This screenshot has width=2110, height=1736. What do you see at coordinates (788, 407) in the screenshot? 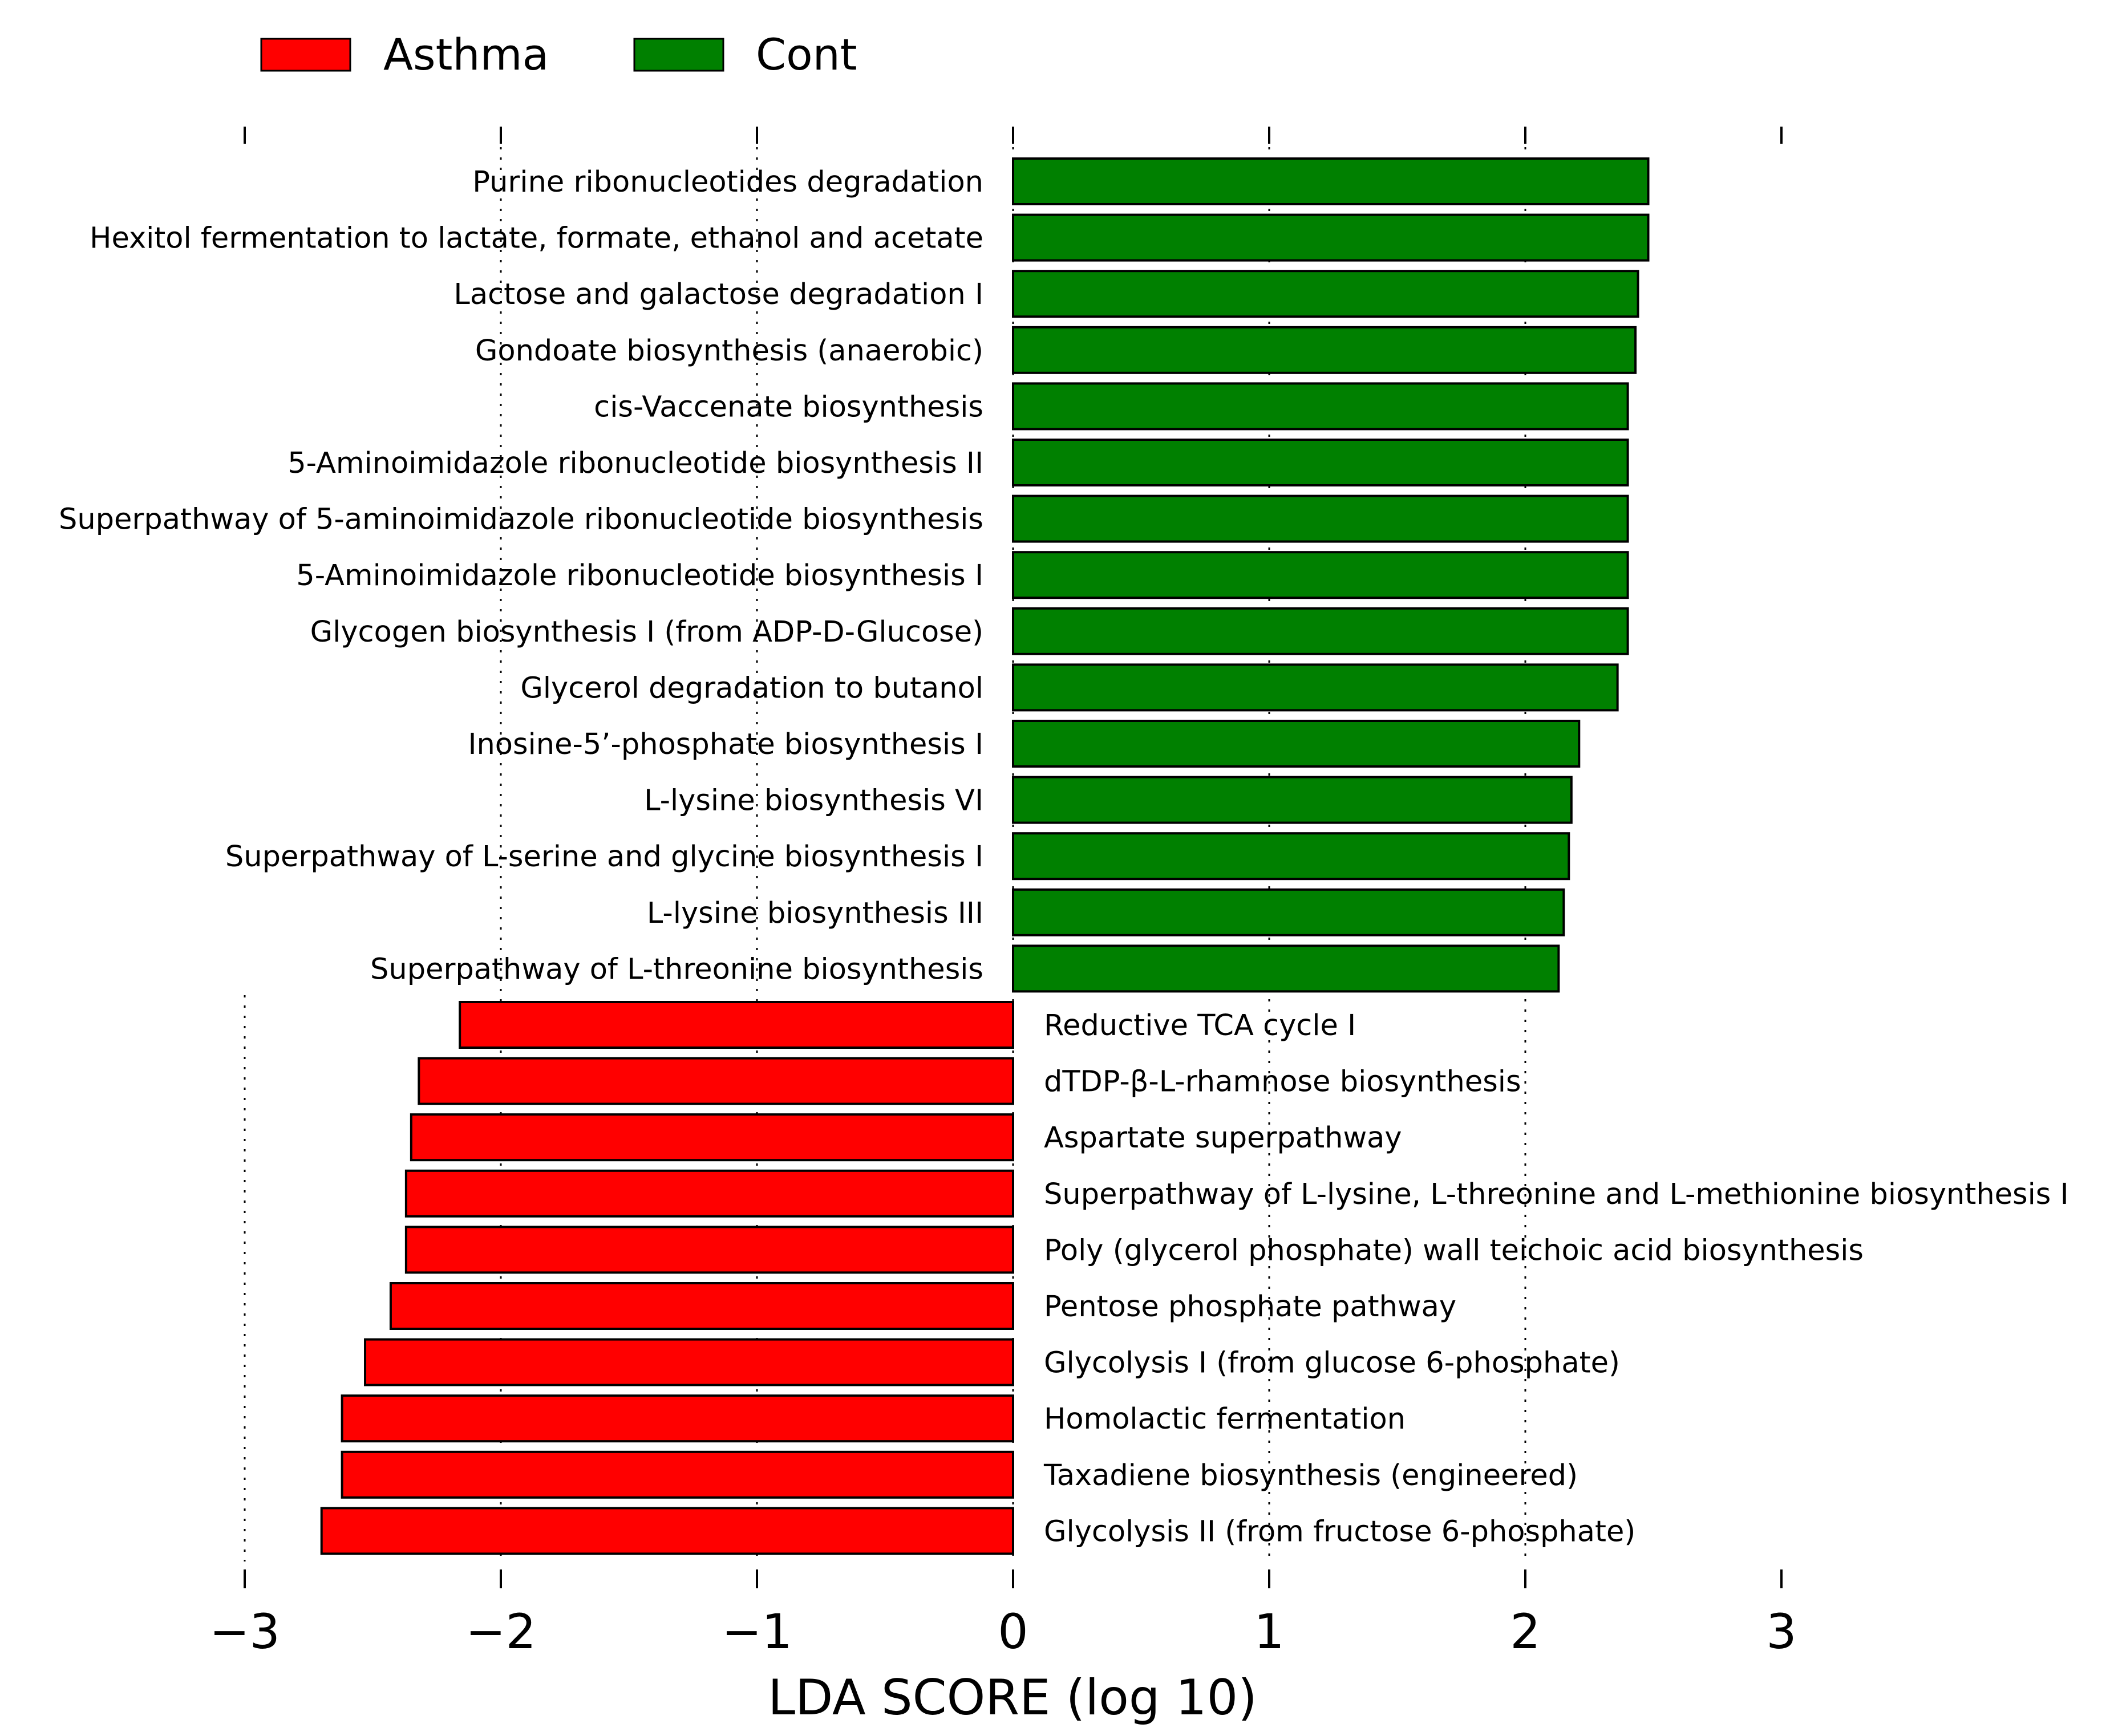
I see `bar-label: cis-Vaccenate biosynthesis` at bounding box center [788, 407].